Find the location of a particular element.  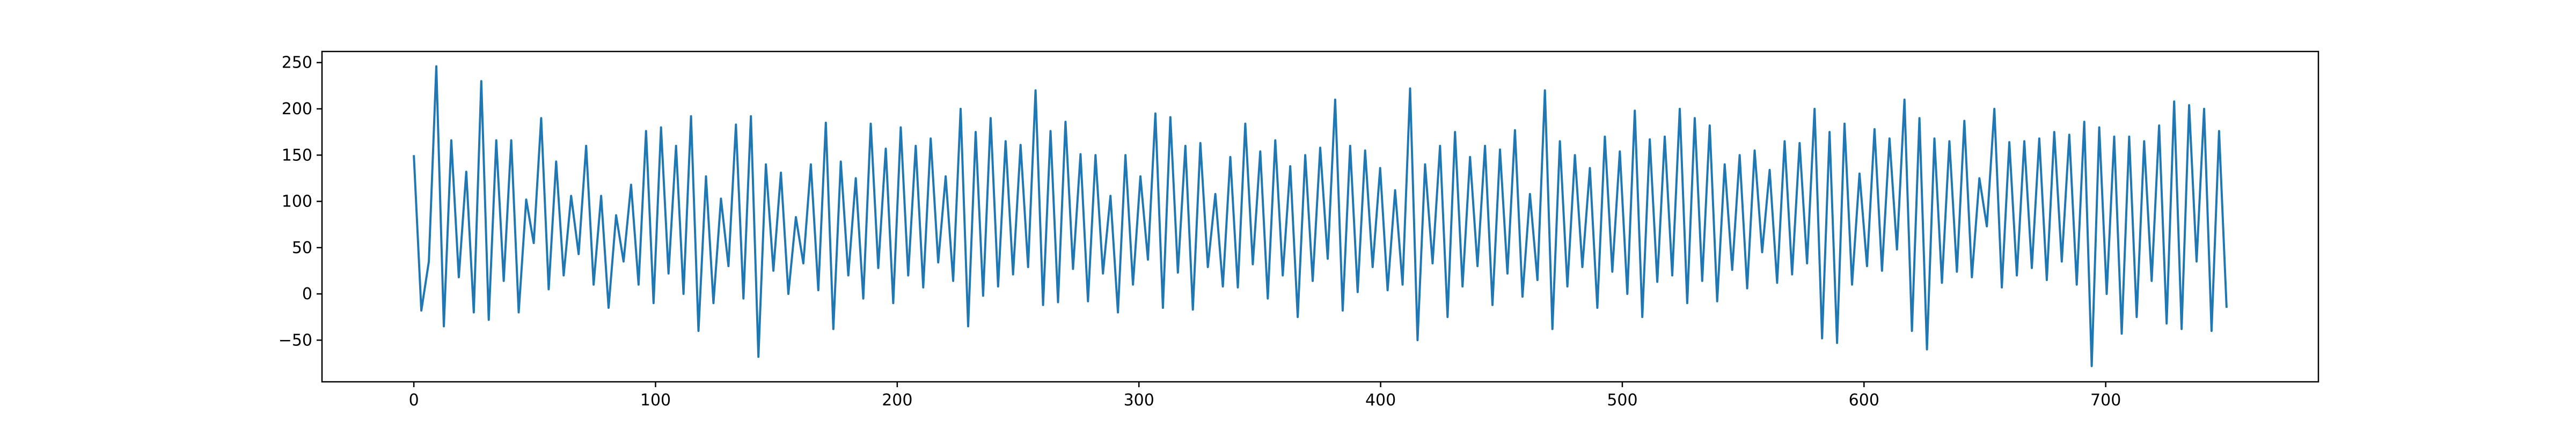

x-tick-label: 0 is located at coordinates (414, 400).